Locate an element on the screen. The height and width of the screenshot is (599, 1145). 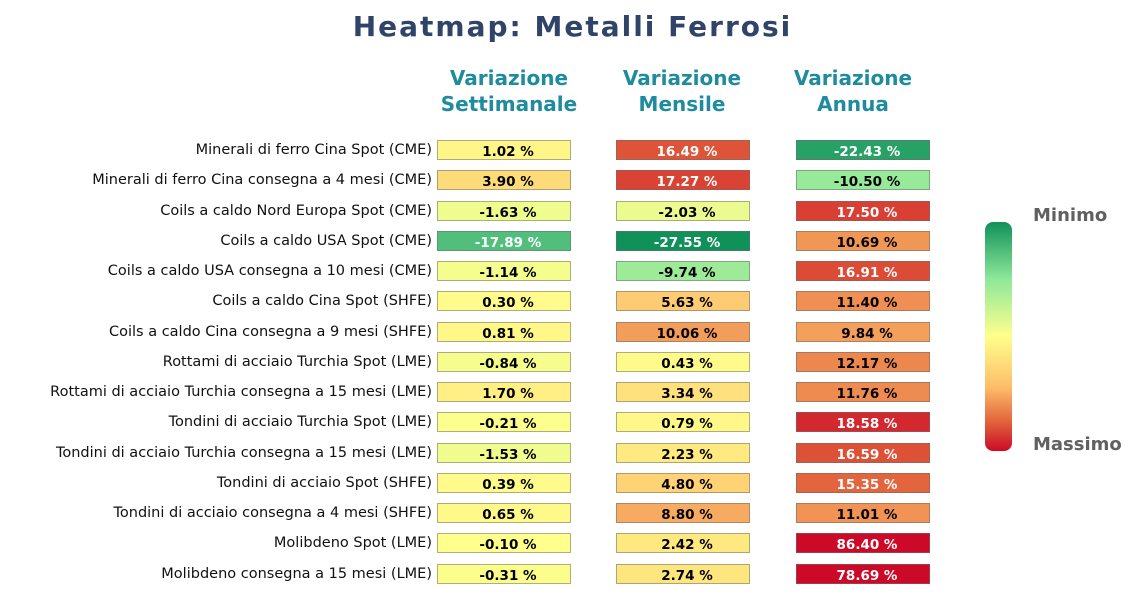
row-label: Minerali di ferro Cina Spot (CME) is located at coordinates (313, 150).